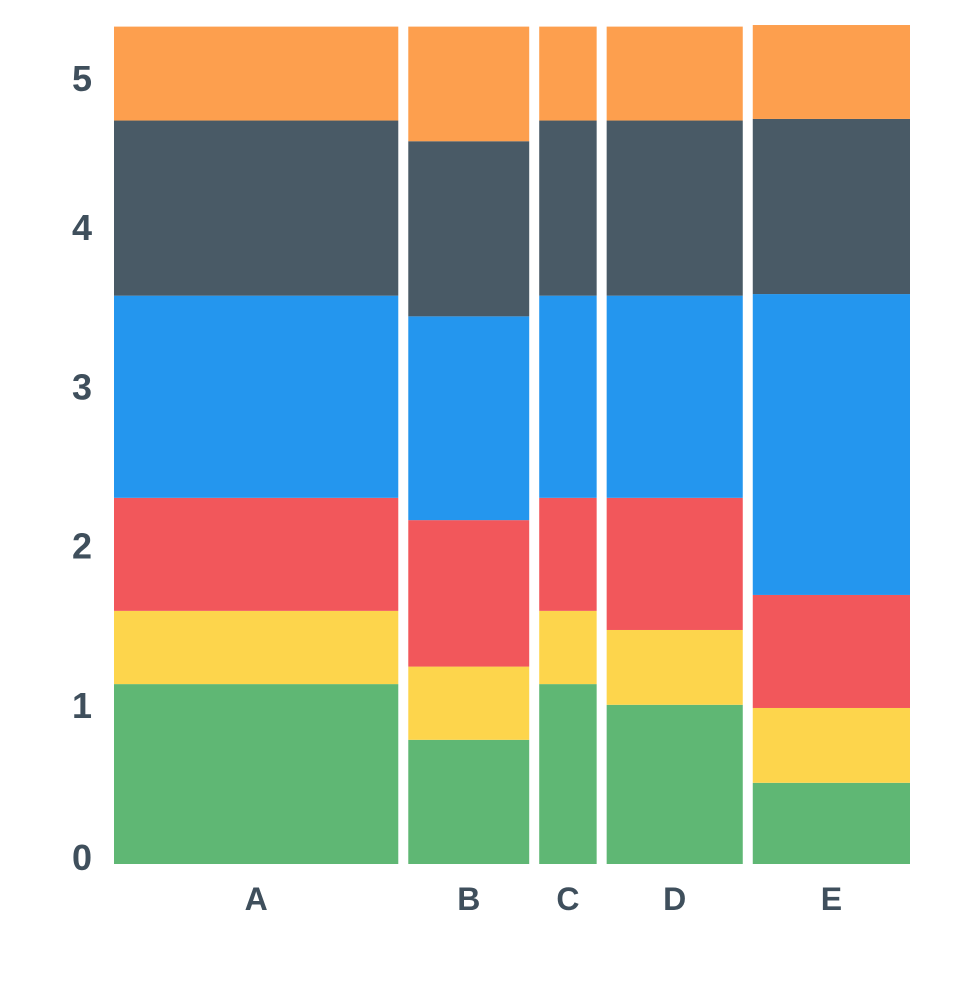 This screenshot has width=980, height=985. Describe the element at coordinates (82, 857) in the screenshot. I see `y-tick-label-0: 0` at that location.